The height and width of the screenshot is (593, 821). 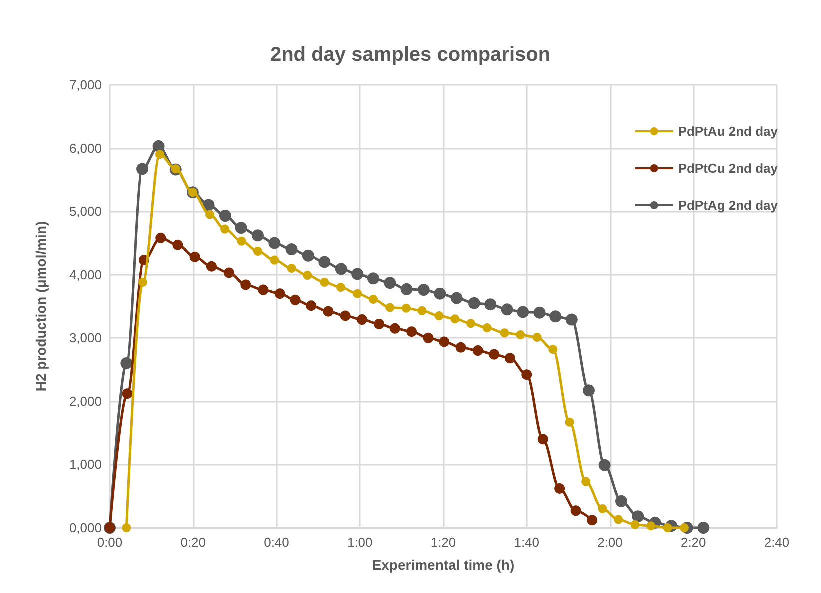 I want to click on y-tick-label: 3,000, so click(x=85, y=338).